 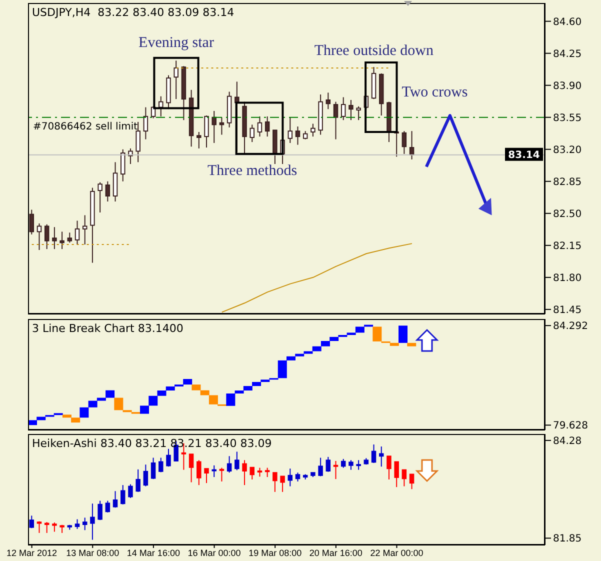 What do you see at coordinates (567, 22) in the screenshot?
I see `y-tick-label: 84.60` at bounding box center [567, 22].